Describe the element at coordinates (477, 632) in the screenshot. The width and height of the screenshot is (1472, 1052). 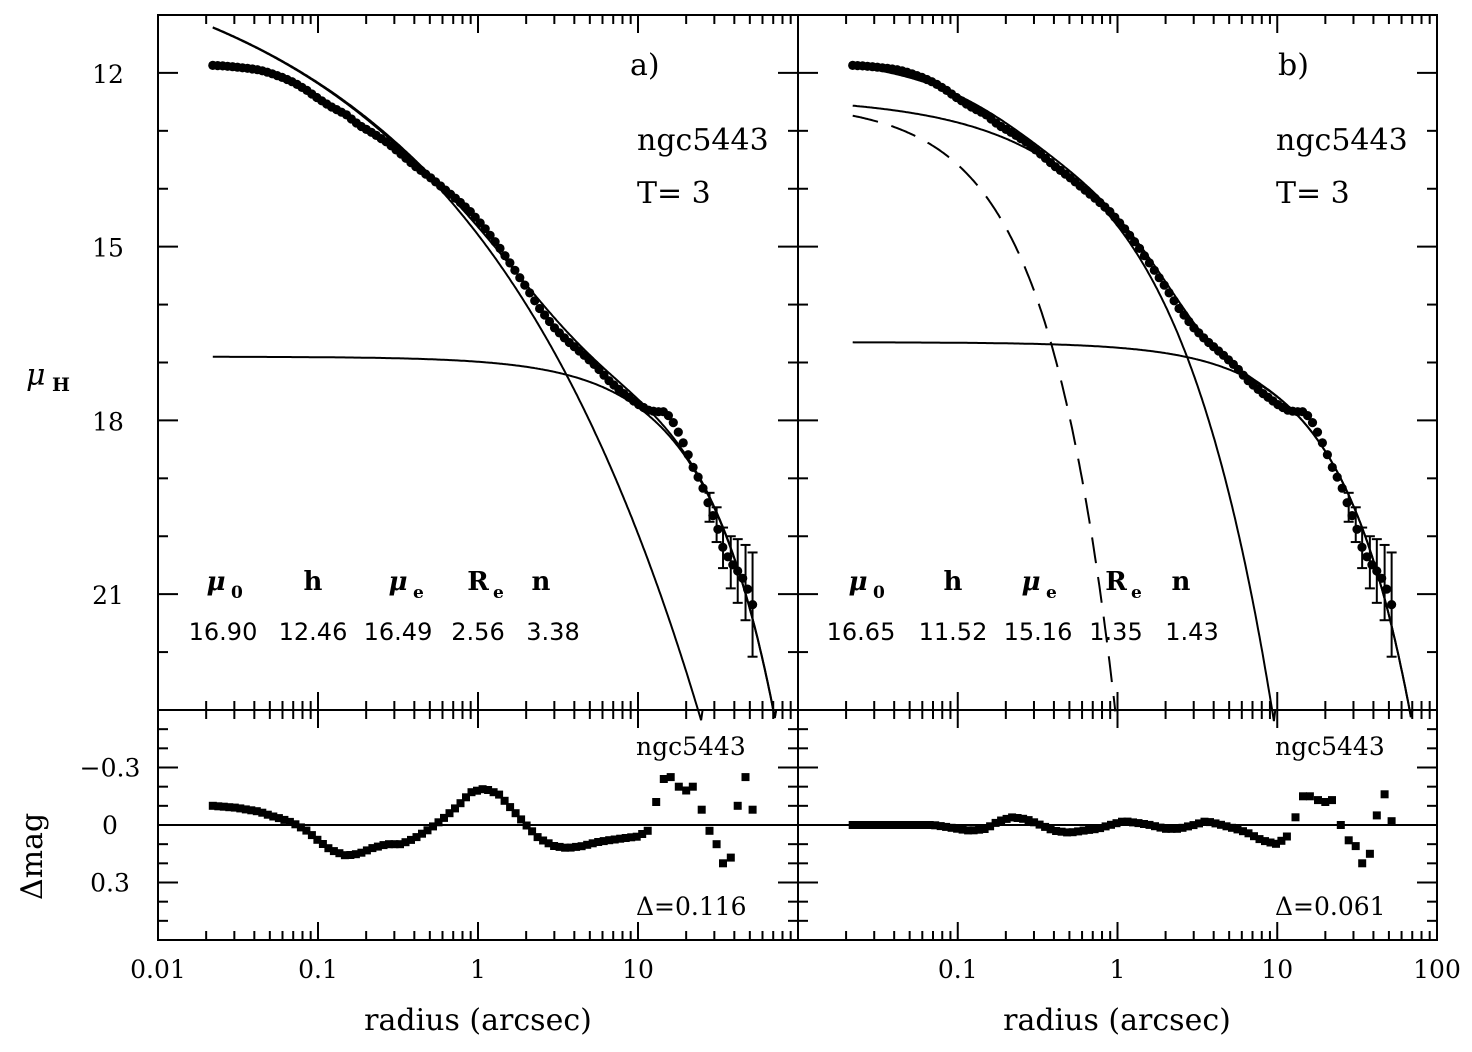
I see `param-value: 2.56` at that location.